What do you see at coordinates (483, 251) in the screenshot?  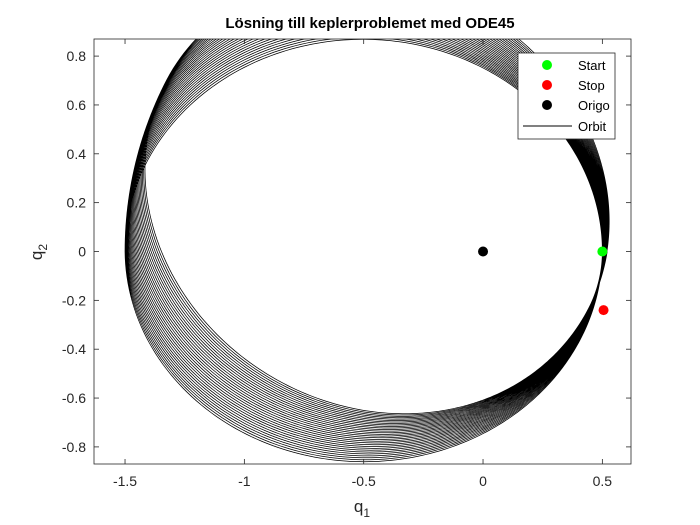 I see `origin-marker` at bounding box center [483, 251].